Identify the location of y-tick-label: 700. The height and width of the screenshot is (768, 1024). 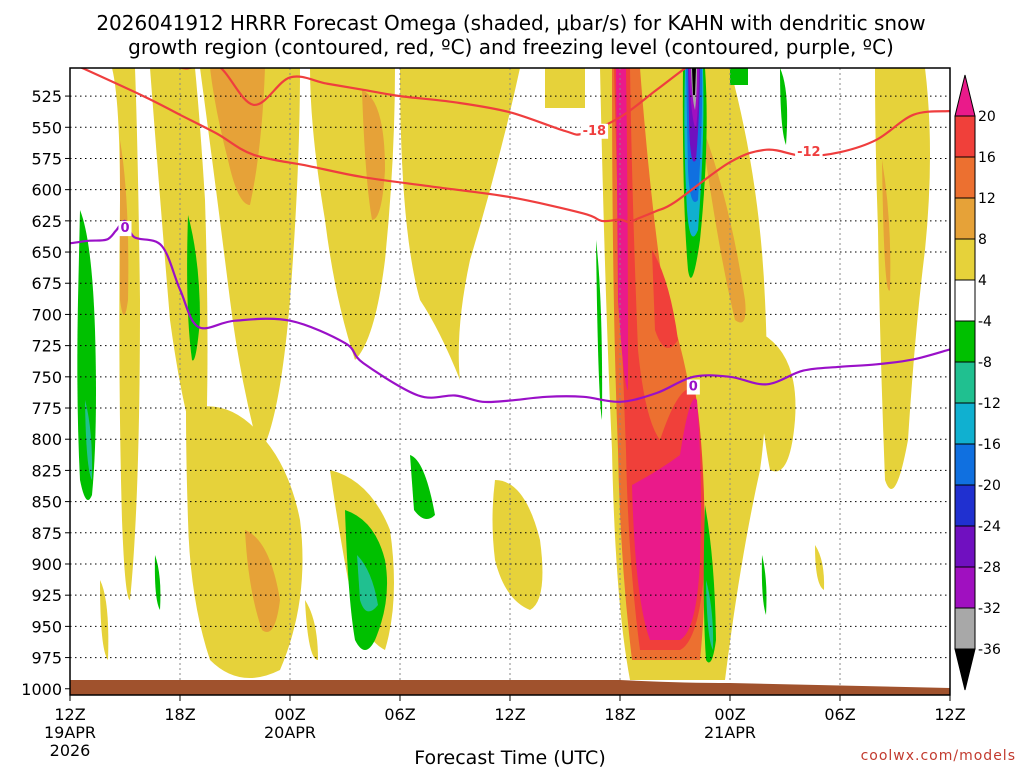
(46, 314).